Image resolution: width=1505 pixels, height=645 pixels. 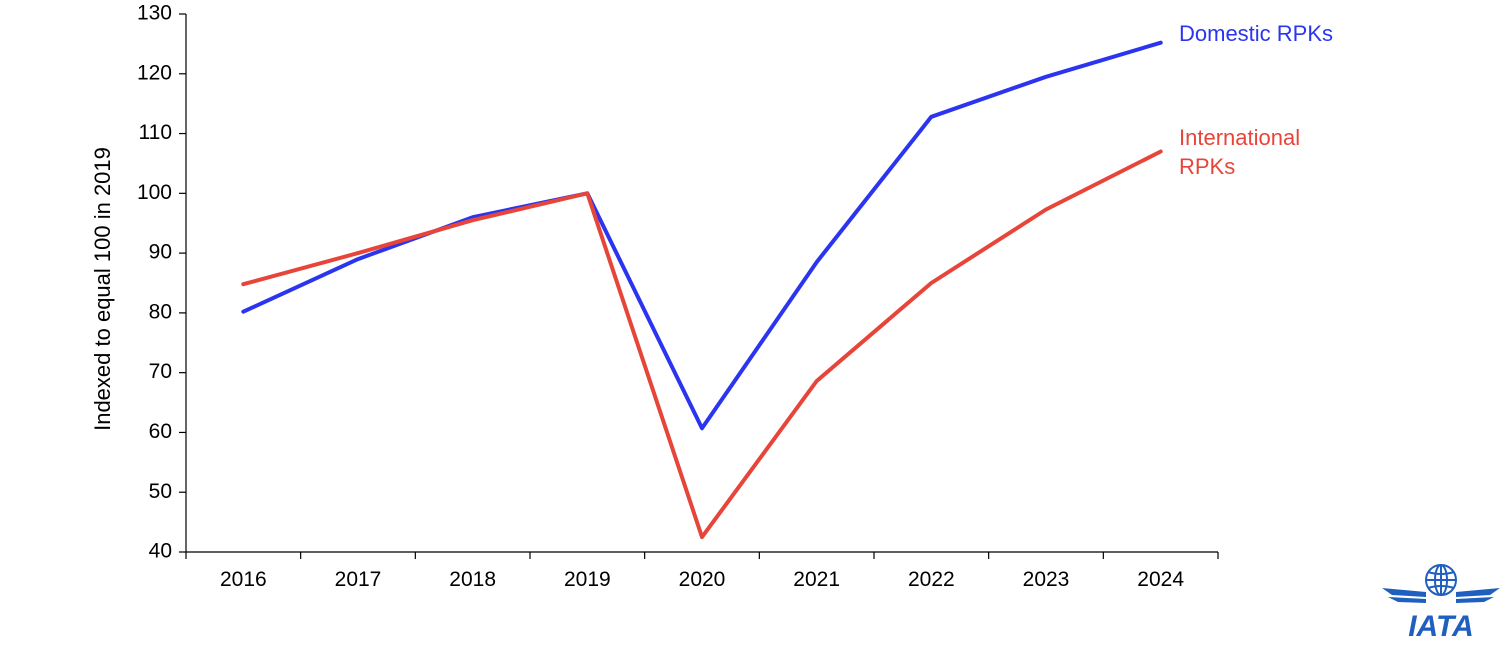 I want to click on series-label-line: Domestic RPKs, so click(x=1256, y=33).